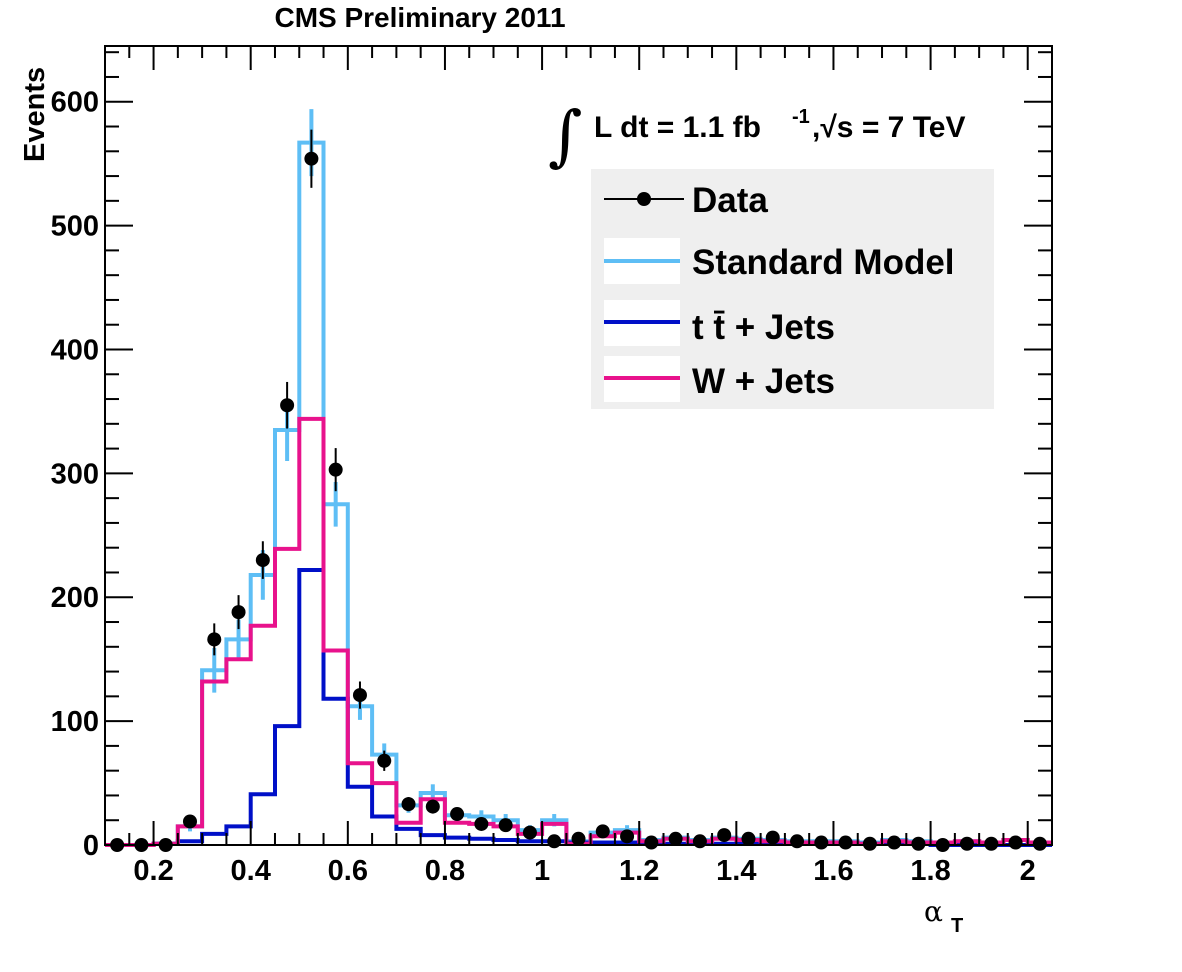  Describe the element at coordinates (833, 871) in the screenshot. I see `x-tick-label: 1.6` at that location.